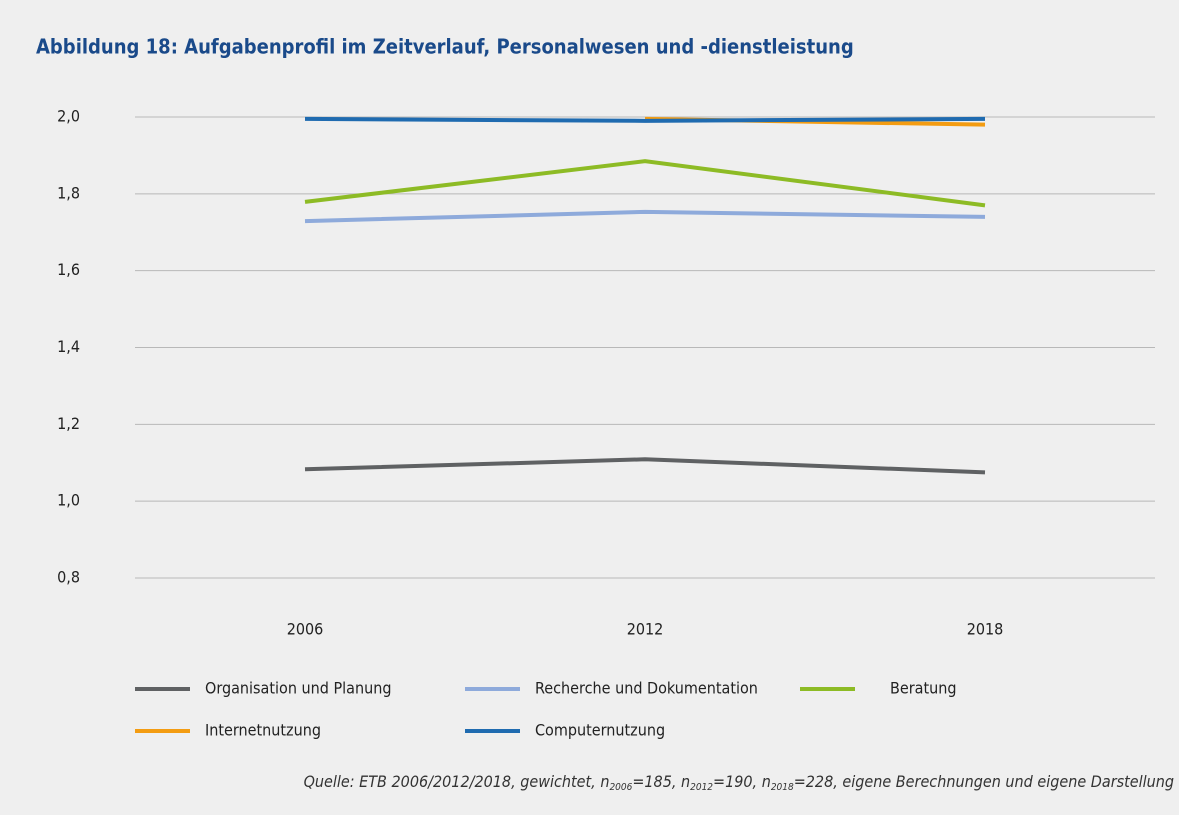 Image resolution: width=1179 pixels, height=815 pixels. I want to click on source-text: Quelle: ETB 2006/2012/2018, gewichtet, n, so click(457, 781).